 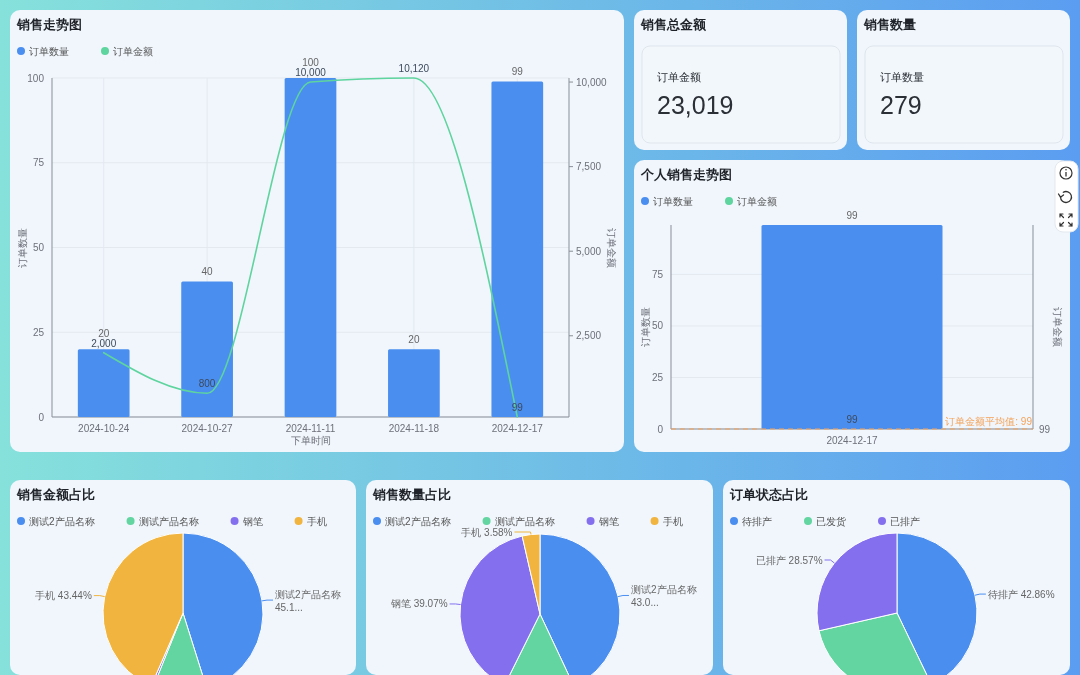 I want to click on legend-label: 已发货, so click(x=831, y=521).